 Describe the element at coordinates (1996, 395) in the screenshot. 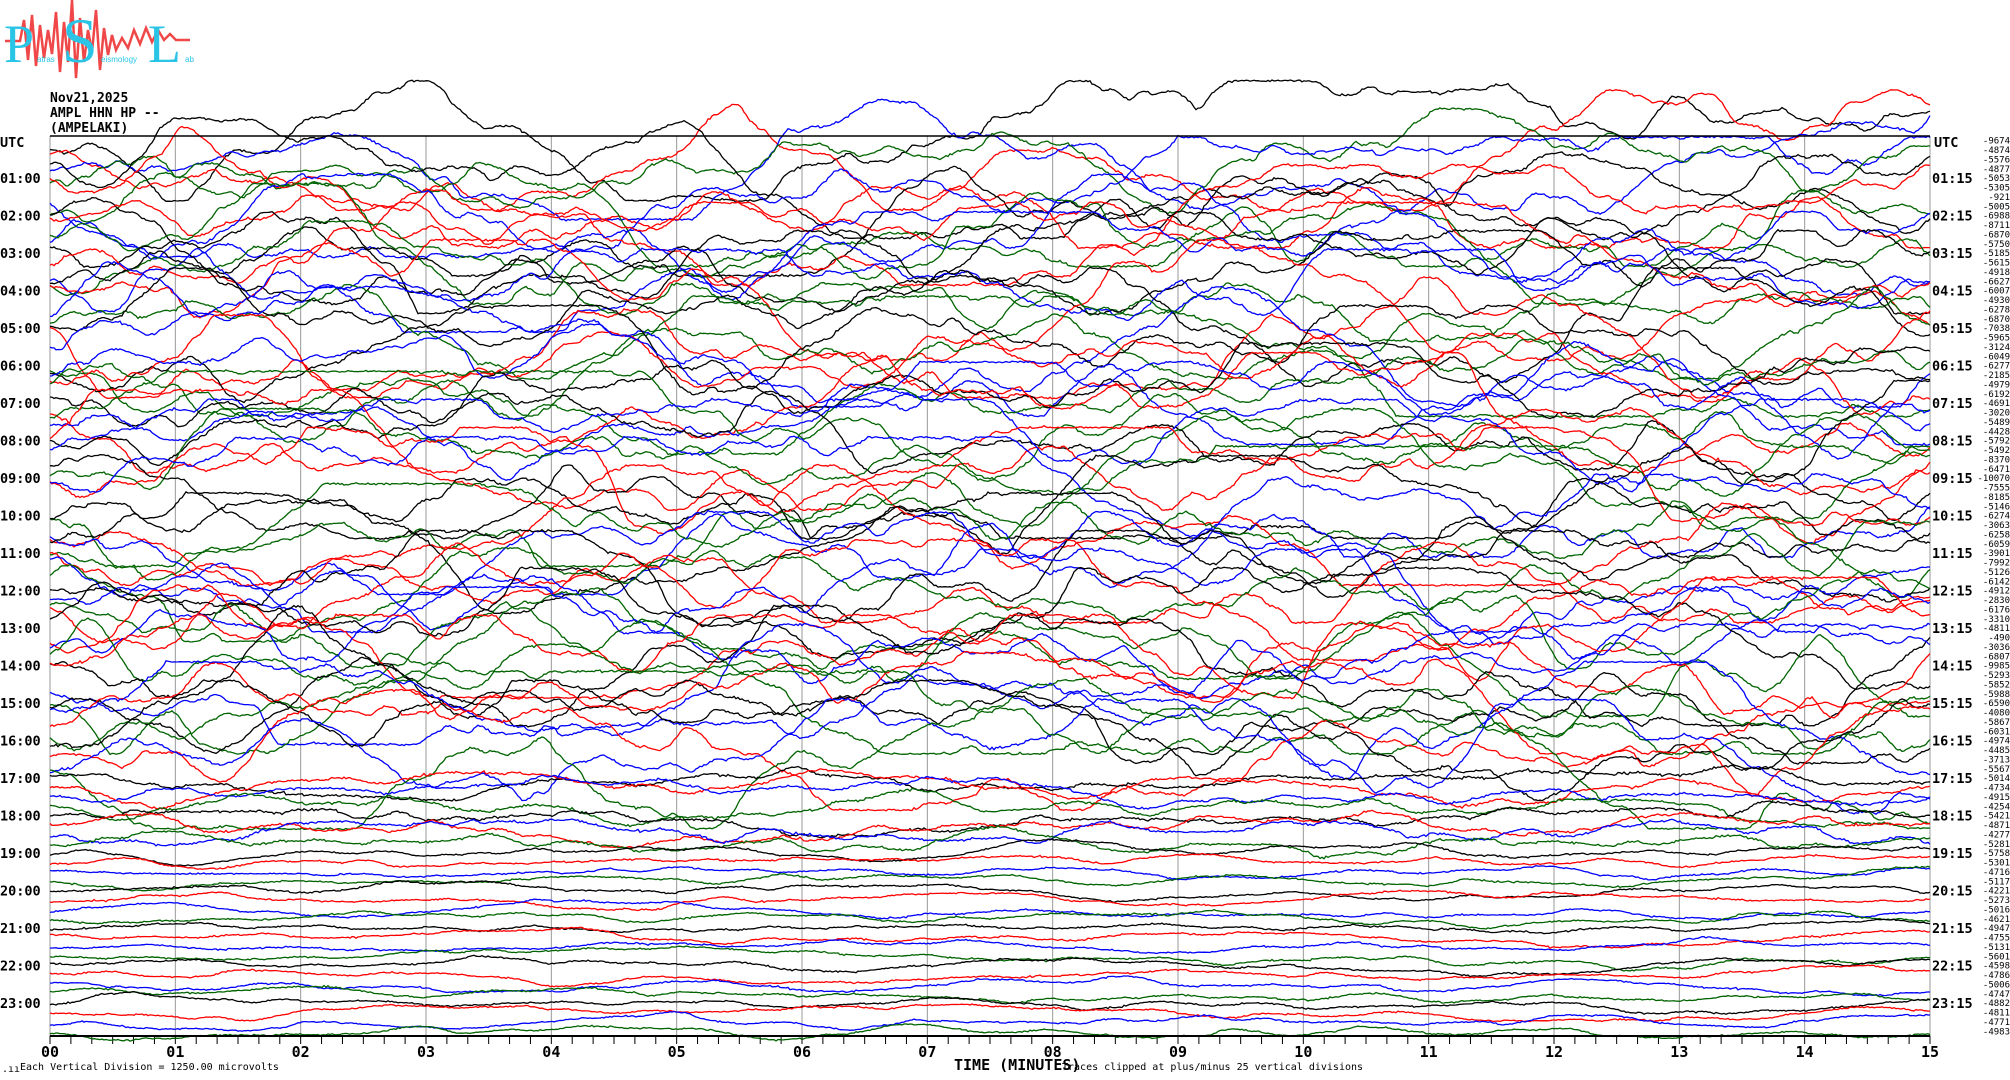

I see `trace-offset-label: -6192` at that location.